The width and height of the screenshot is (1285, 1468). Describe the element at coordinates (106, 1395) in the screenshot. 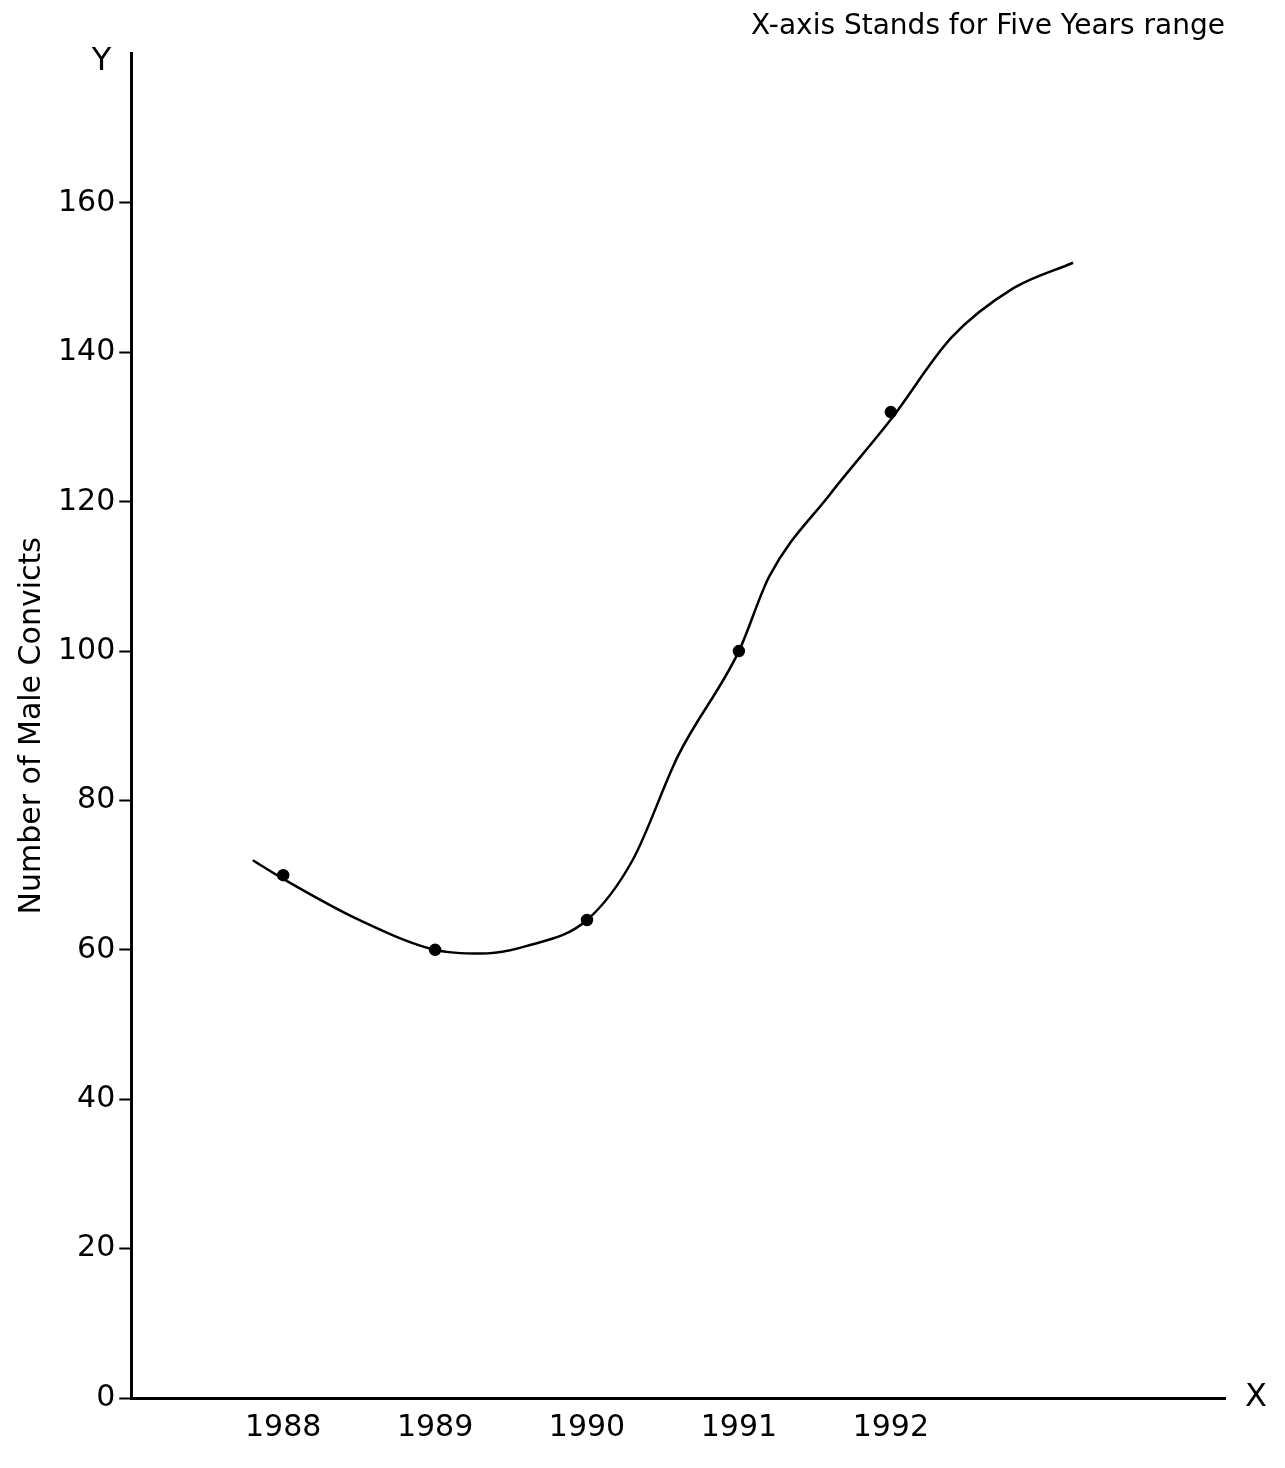

I see `y-tick-label: 0` at that location.